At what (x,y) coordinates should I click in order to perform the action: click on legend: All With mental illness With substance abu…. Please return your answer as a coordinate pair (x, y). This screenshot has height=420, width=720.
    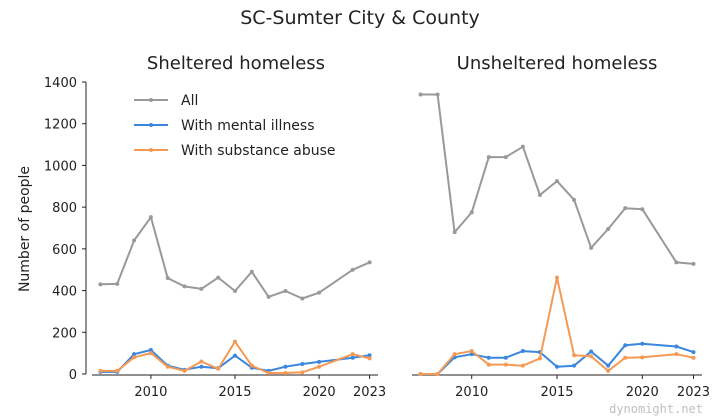
    Looking at the image, I should click on (235, 126).